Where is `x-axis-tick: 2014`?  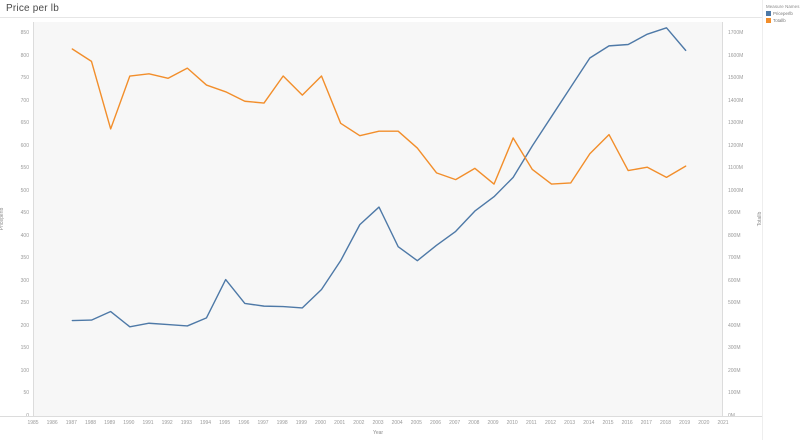
x-axis-tick: 2014 is located at coordinates (589, 423).